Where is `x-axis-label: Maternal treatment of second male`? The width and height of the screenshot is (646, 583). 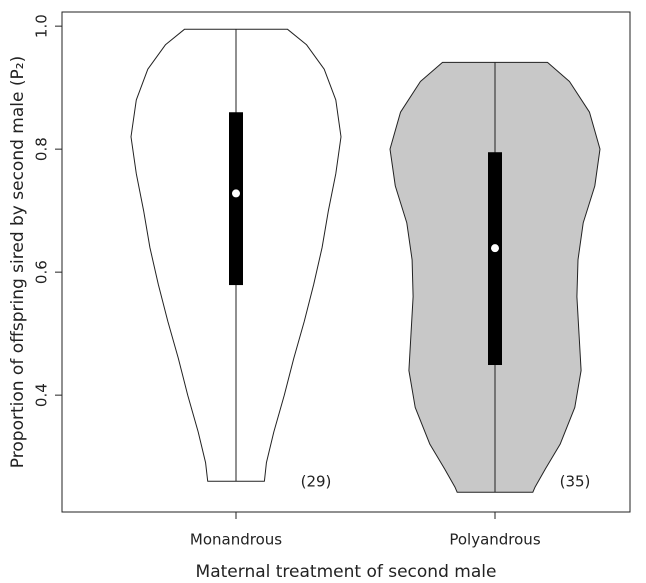
x-axis-label: Maternal treatment of second male is located at coordinates (346, 572).